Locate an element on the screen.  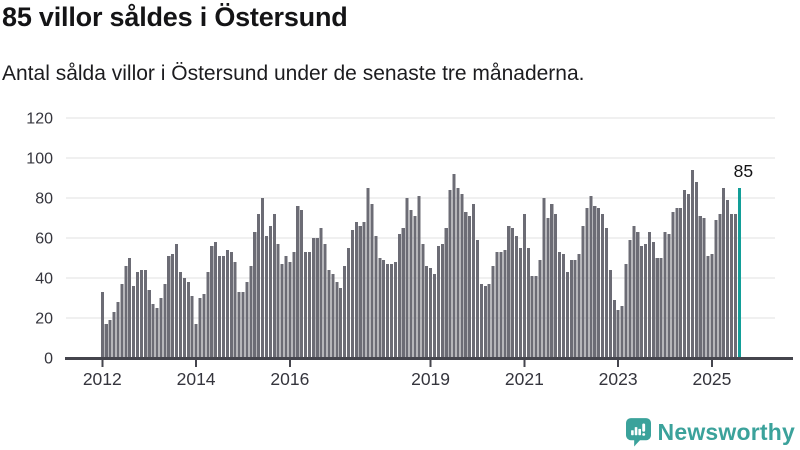
y-tick-label: 40 is located at coordinates (44, 279).